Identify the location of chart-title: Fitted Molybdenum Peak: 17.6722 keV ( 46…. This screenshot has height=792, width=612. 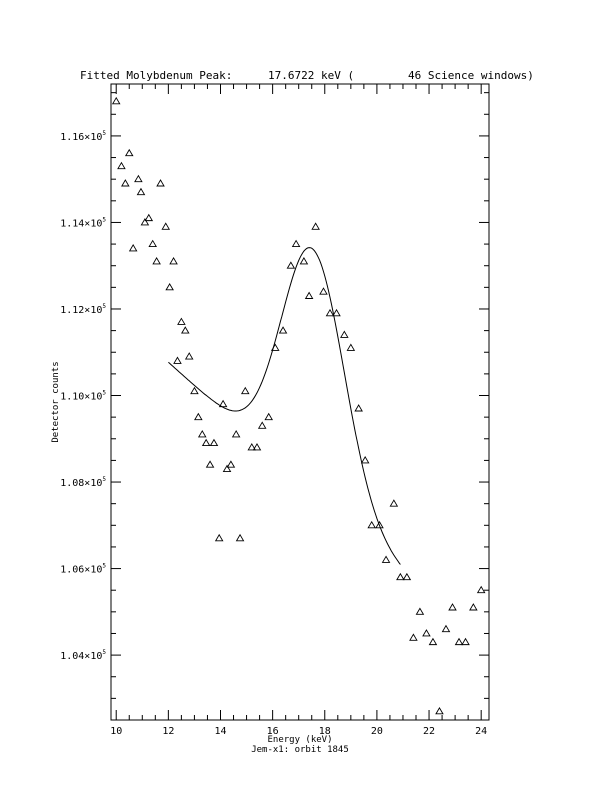
(307, 75).